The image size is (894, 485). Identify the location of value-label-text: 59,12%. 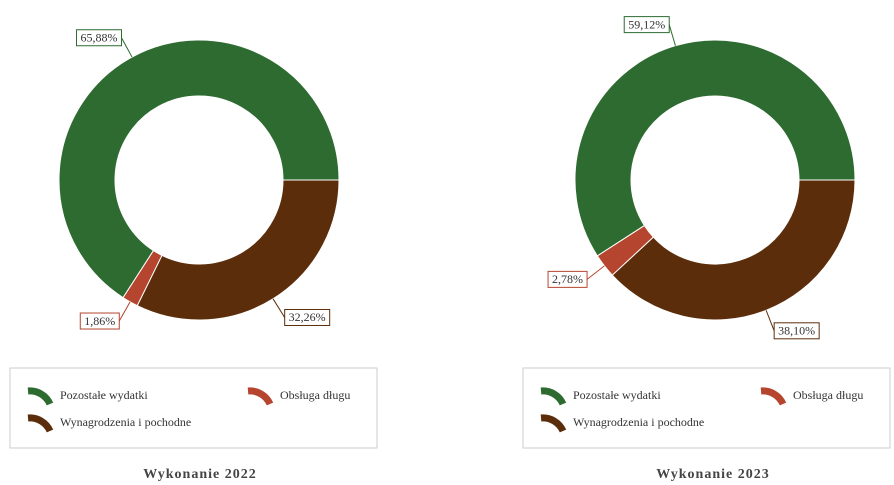
(646, 24).